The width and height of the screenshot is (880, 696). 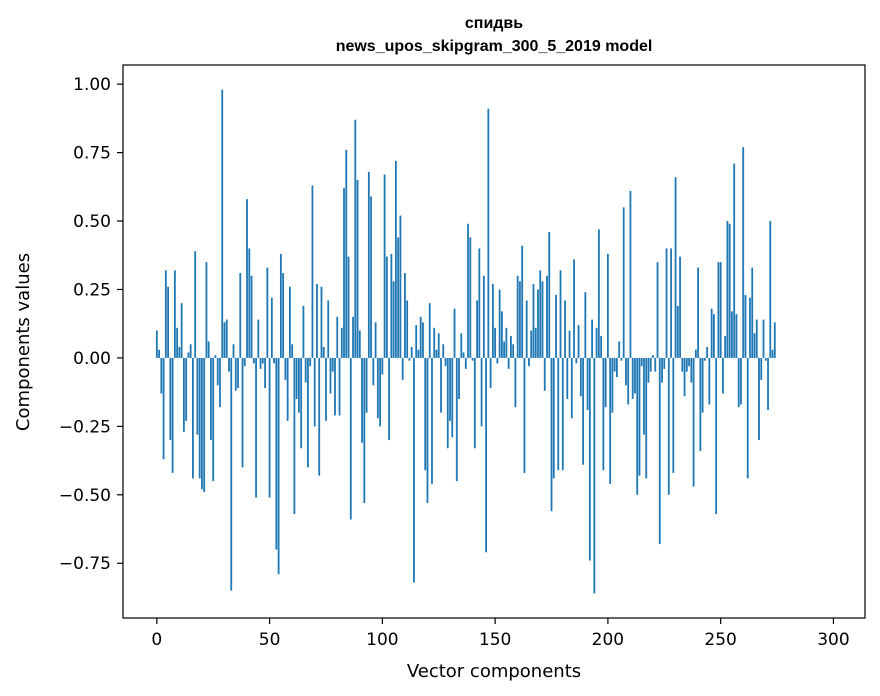 What do you see at coordinates (494, 23) in the screenshot?
I see `chart-title: спидвь` at bounding box center [494, 23].